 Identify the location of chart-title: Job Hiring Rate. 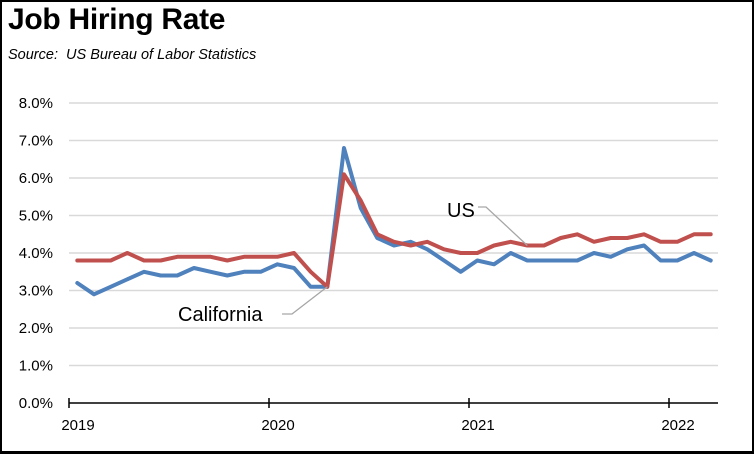
(117, 19).